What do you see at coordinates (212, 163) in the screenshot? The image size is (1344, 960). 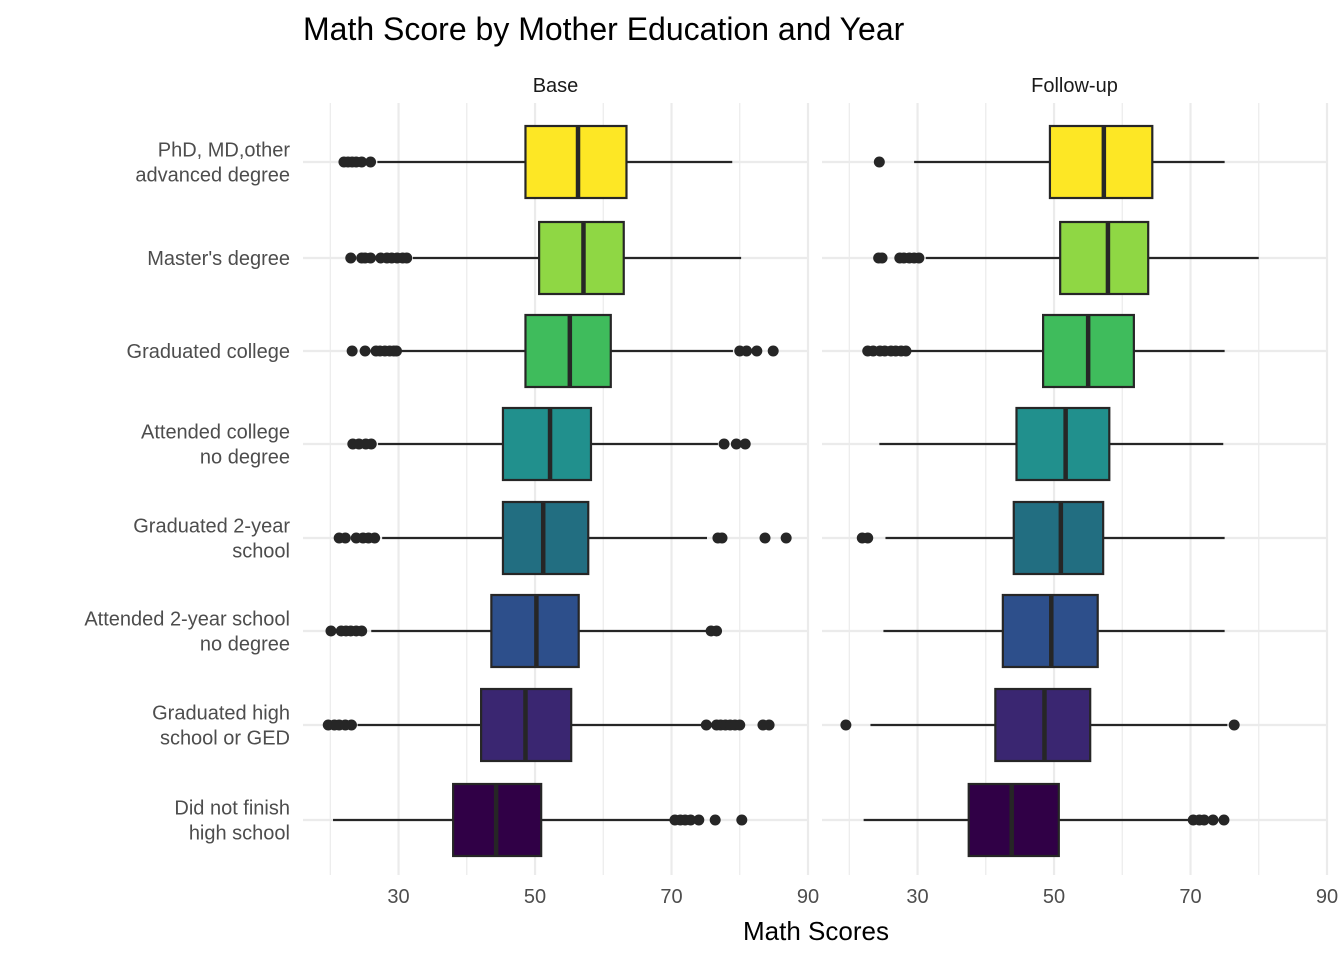 I see `y-tick-label: PhD, MD,other advanced degree` at bounding box center [212, 163].